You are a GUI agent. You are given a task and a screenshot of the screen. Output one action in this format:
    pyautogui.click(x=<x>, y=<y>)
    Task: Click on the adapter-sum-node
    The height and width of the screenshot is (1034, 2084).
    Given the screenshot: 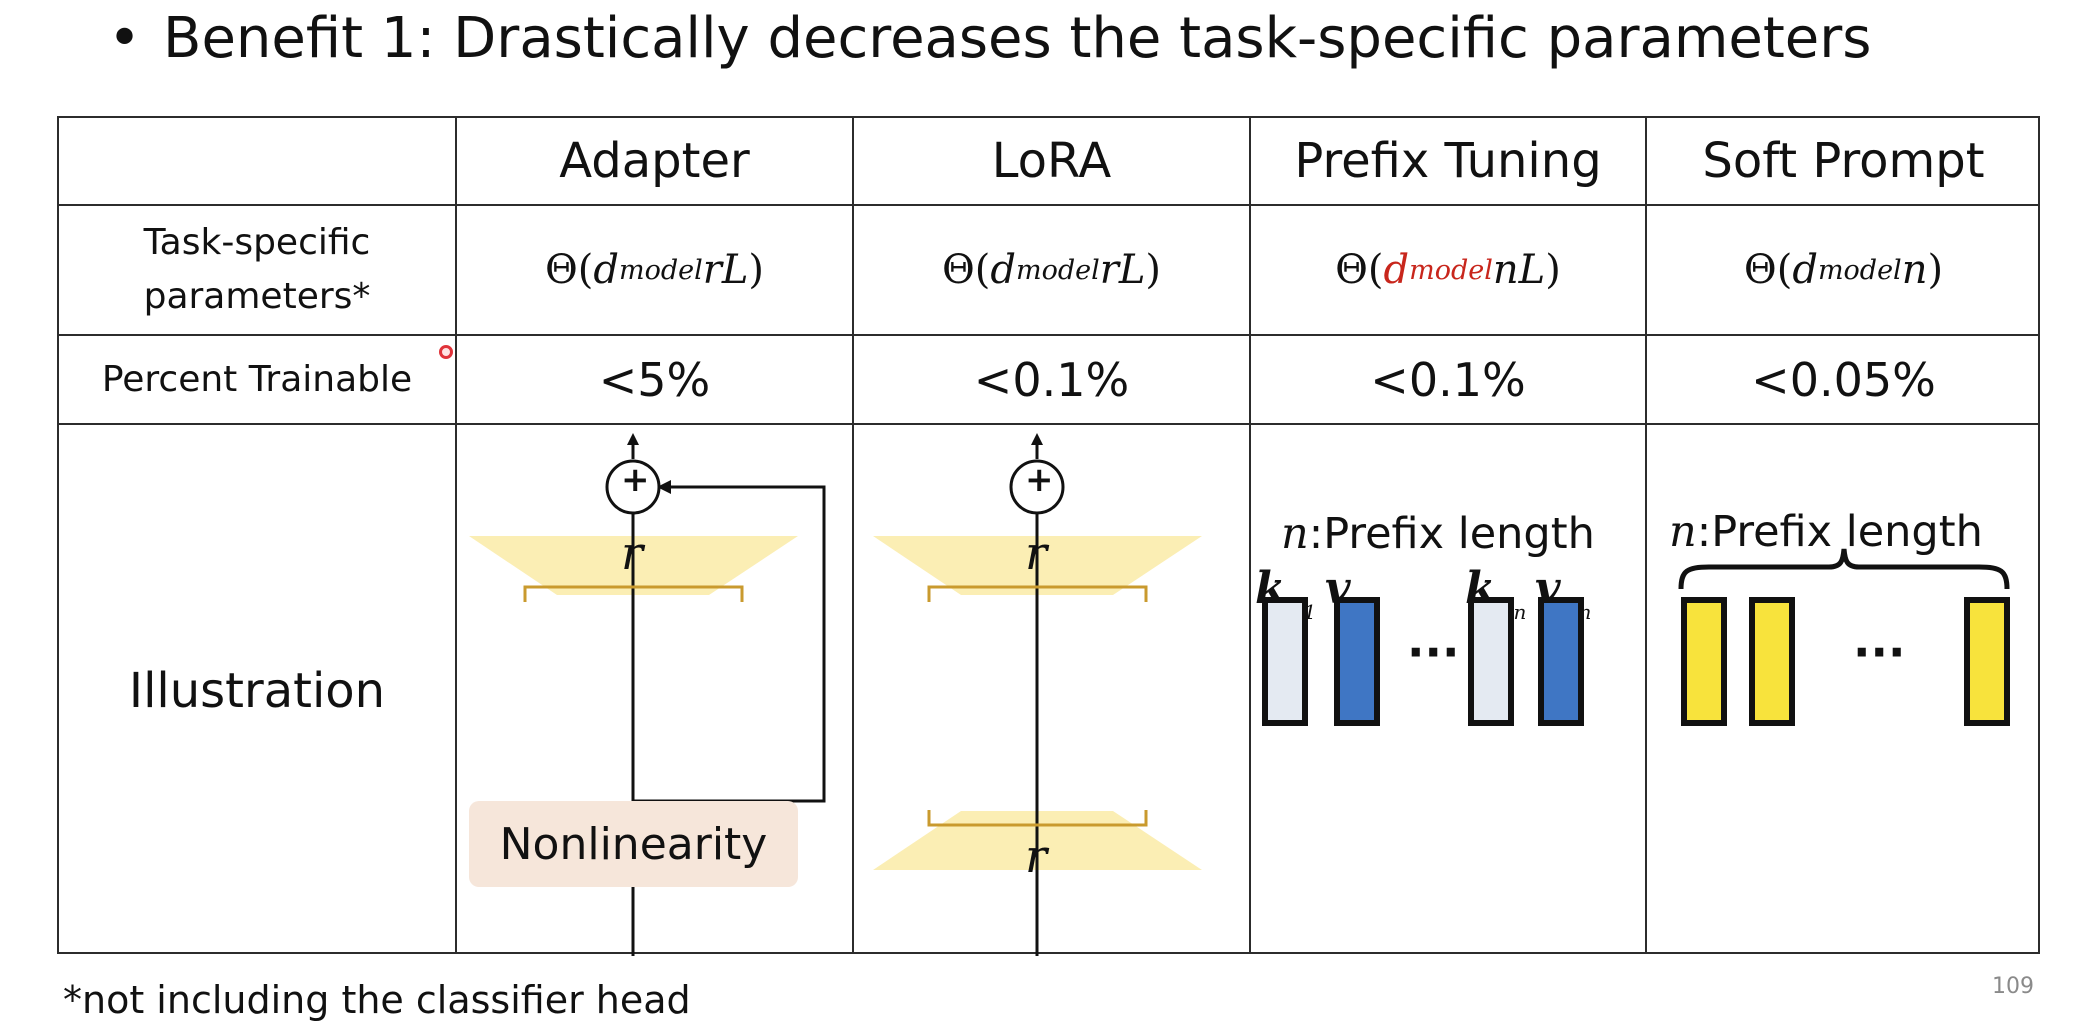 What is the action you would take?
    pyautogui.click(x=633, y=487)
    